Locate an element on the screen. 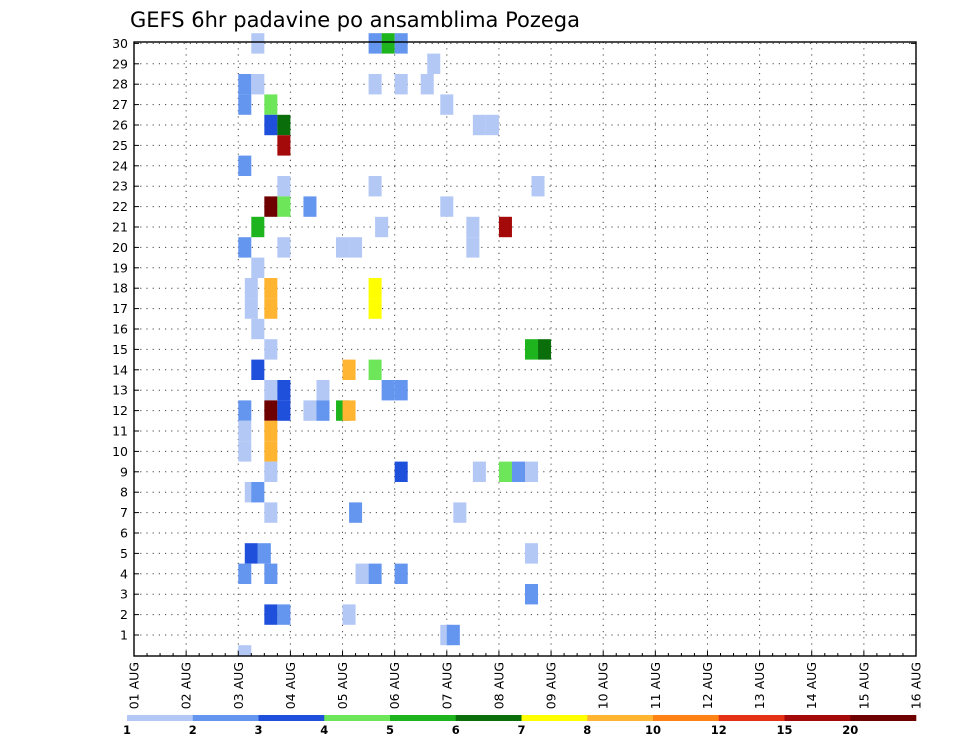 This screenshot has width=960, height=742. x-tick-label: 08 AUG is located at coordinates (498, 685).